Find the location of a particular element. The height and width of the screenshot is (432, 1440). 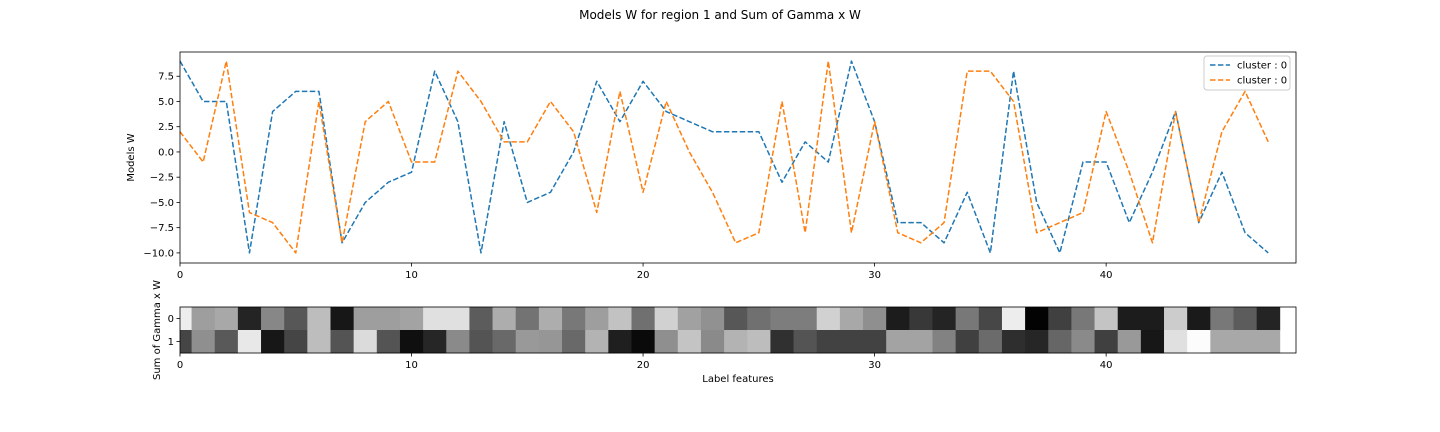

legend: cluster : 0 cluster : 0 is located at coordinates (1247, 73).